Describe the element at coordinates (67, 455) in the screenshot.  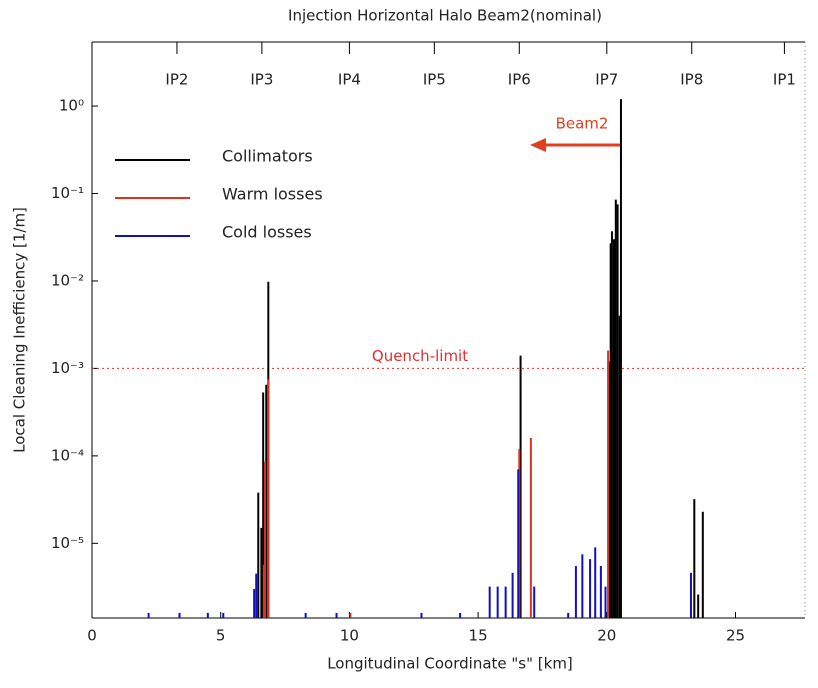
I see `y-tick-label: 10⁻⁴` at that location.